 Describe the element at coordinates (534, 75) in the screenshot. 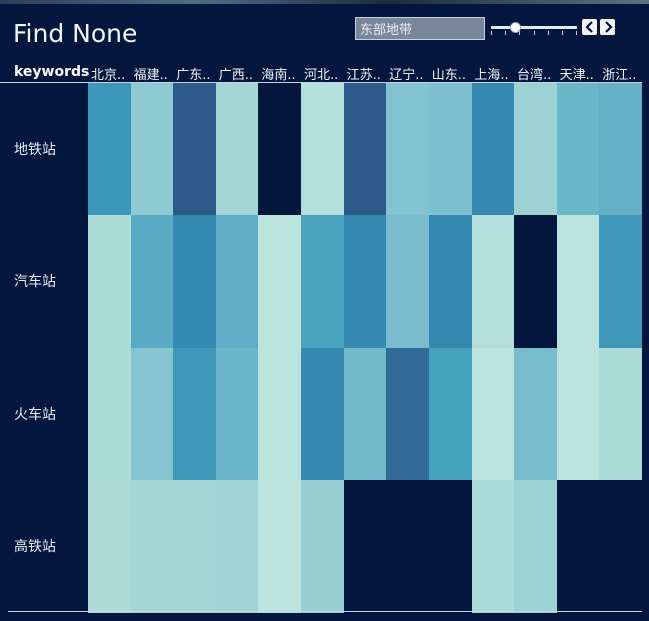

I see `column-header: 台湾..` at that location.